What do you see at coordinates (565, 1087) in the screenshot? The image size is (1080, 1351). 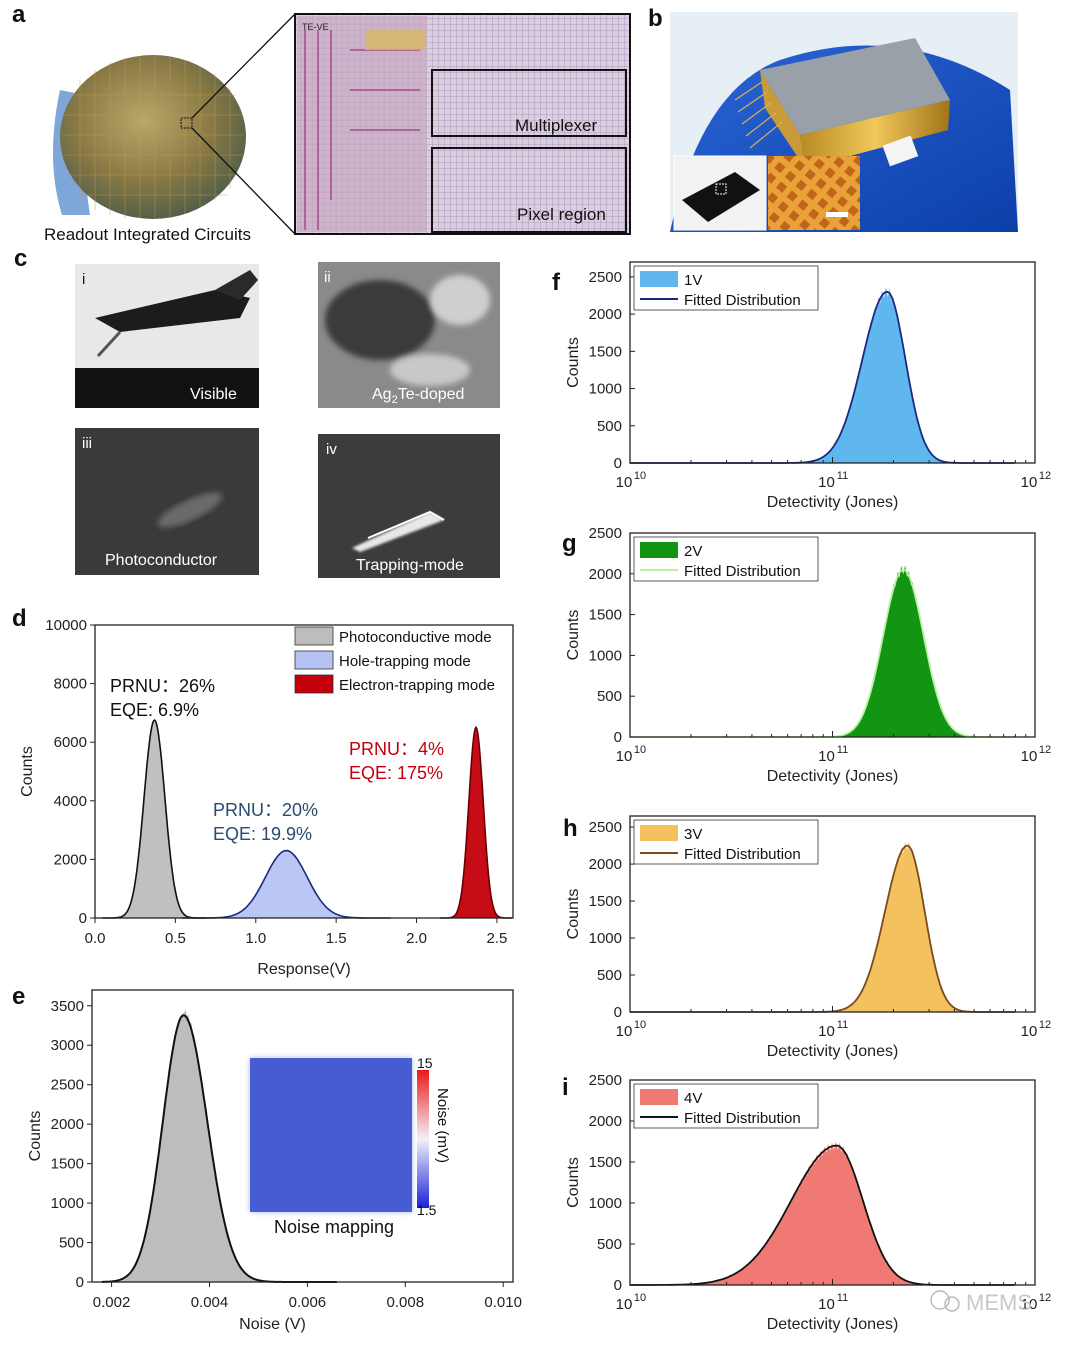 I see `panel-label-i: i` at bounding box center [565, 1087].